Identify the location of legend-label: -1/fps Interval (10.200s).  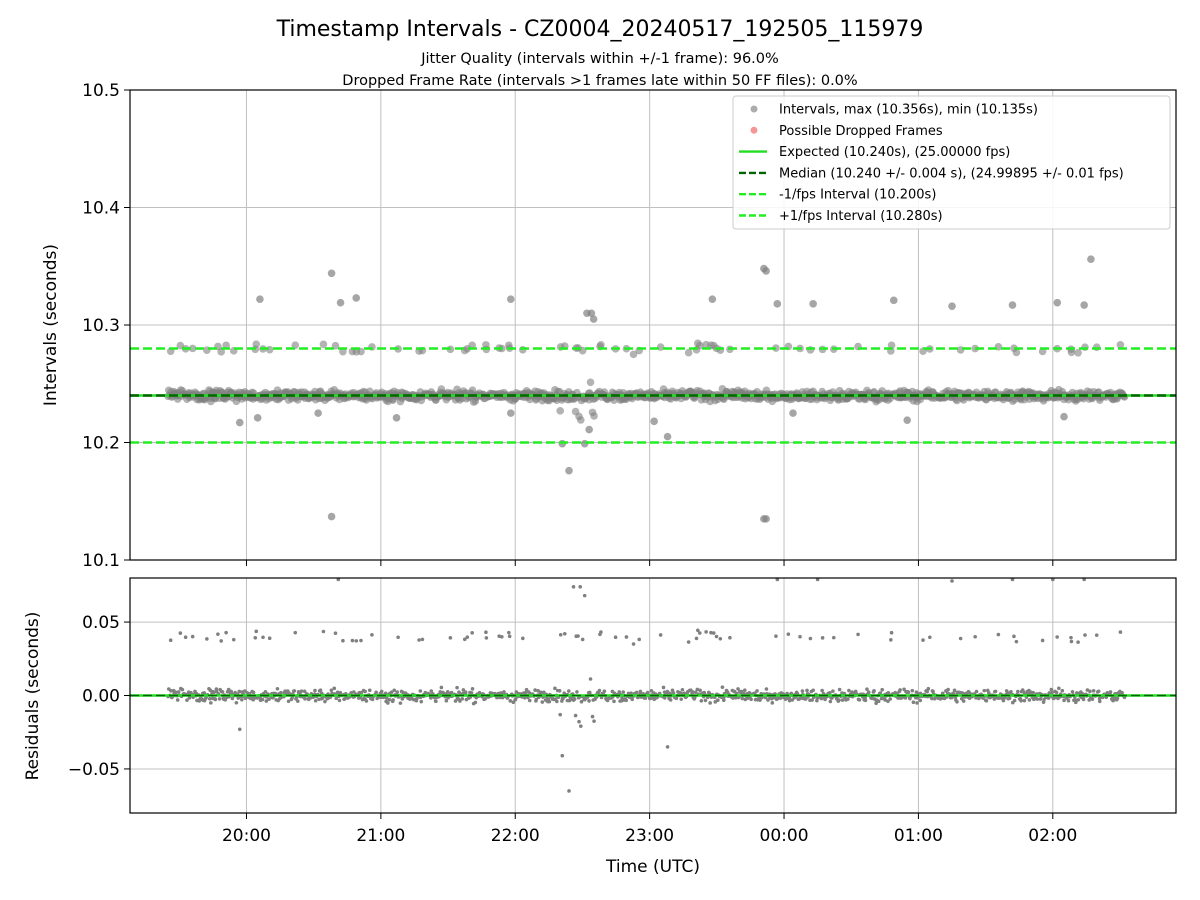
(857, 195).